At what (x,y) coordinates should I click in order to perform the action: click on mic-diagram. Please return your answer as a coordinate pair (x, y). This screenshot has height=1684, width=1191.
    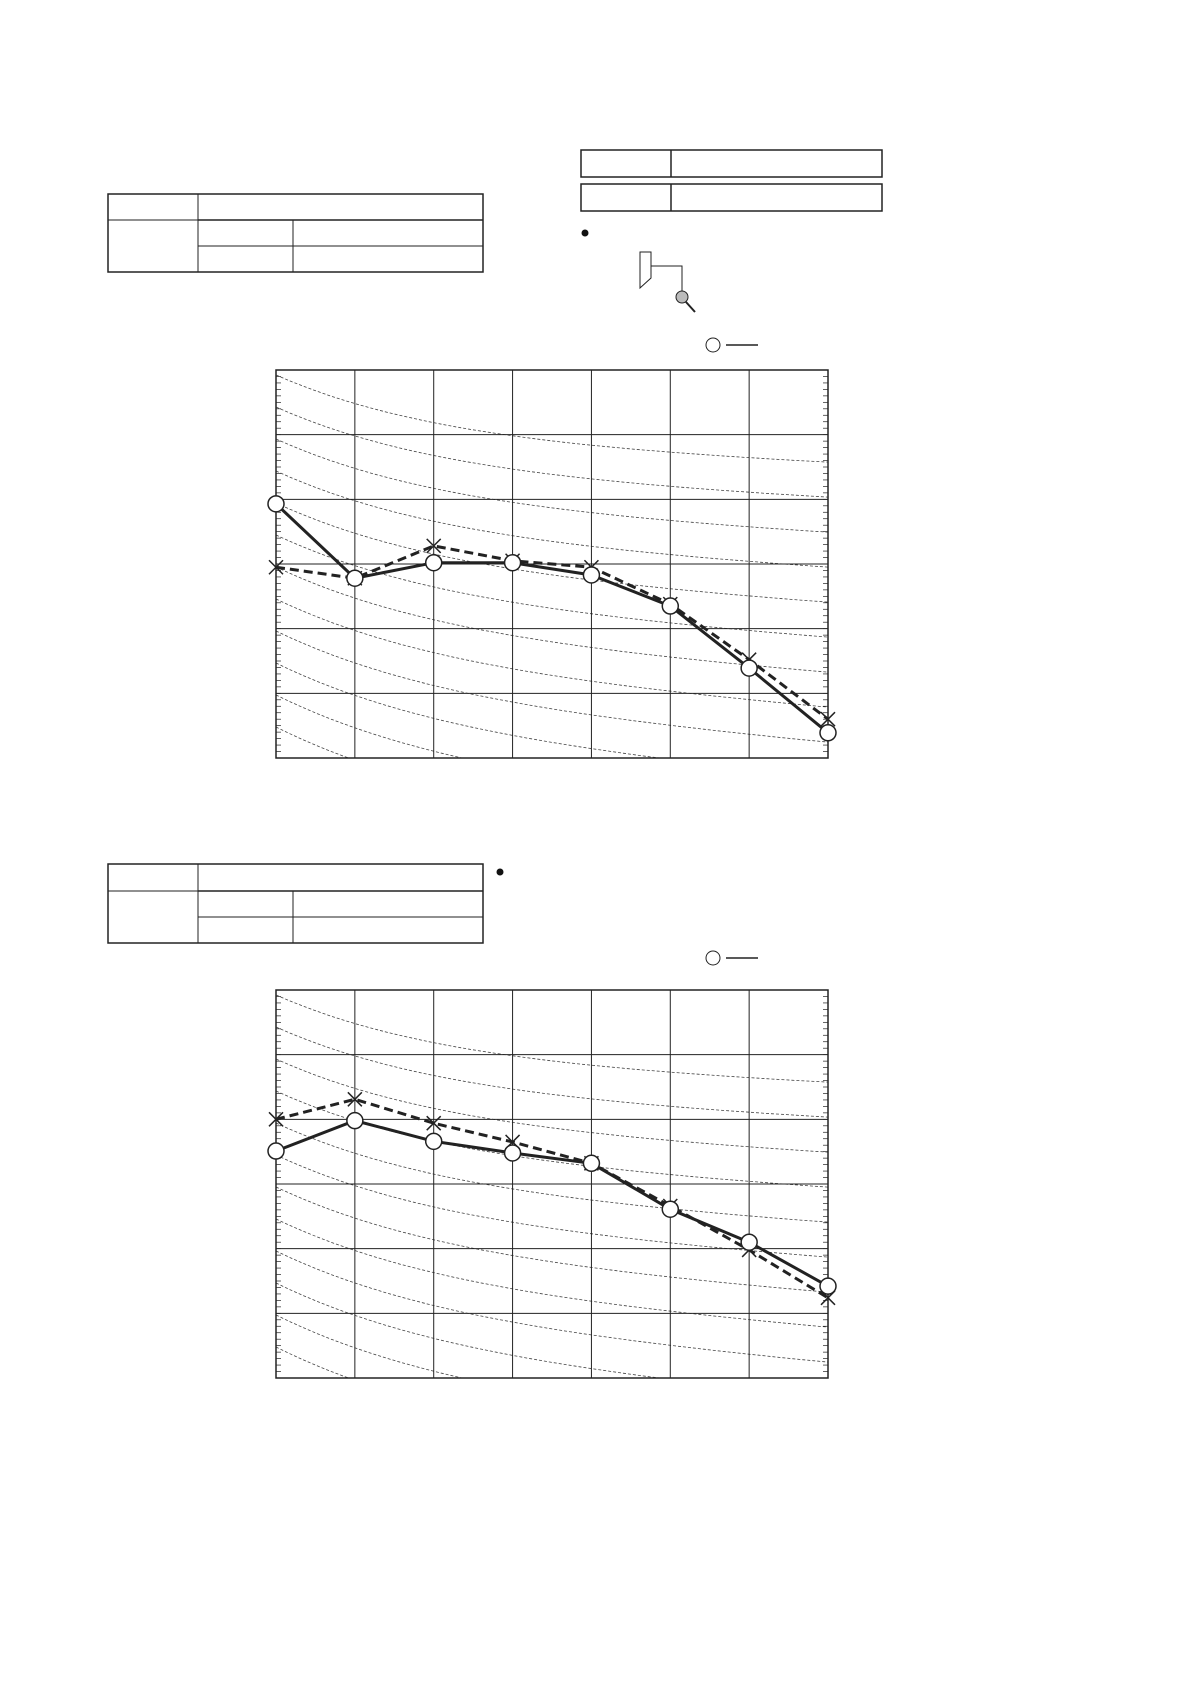
    Looking at the image, I should click on (667, 282).